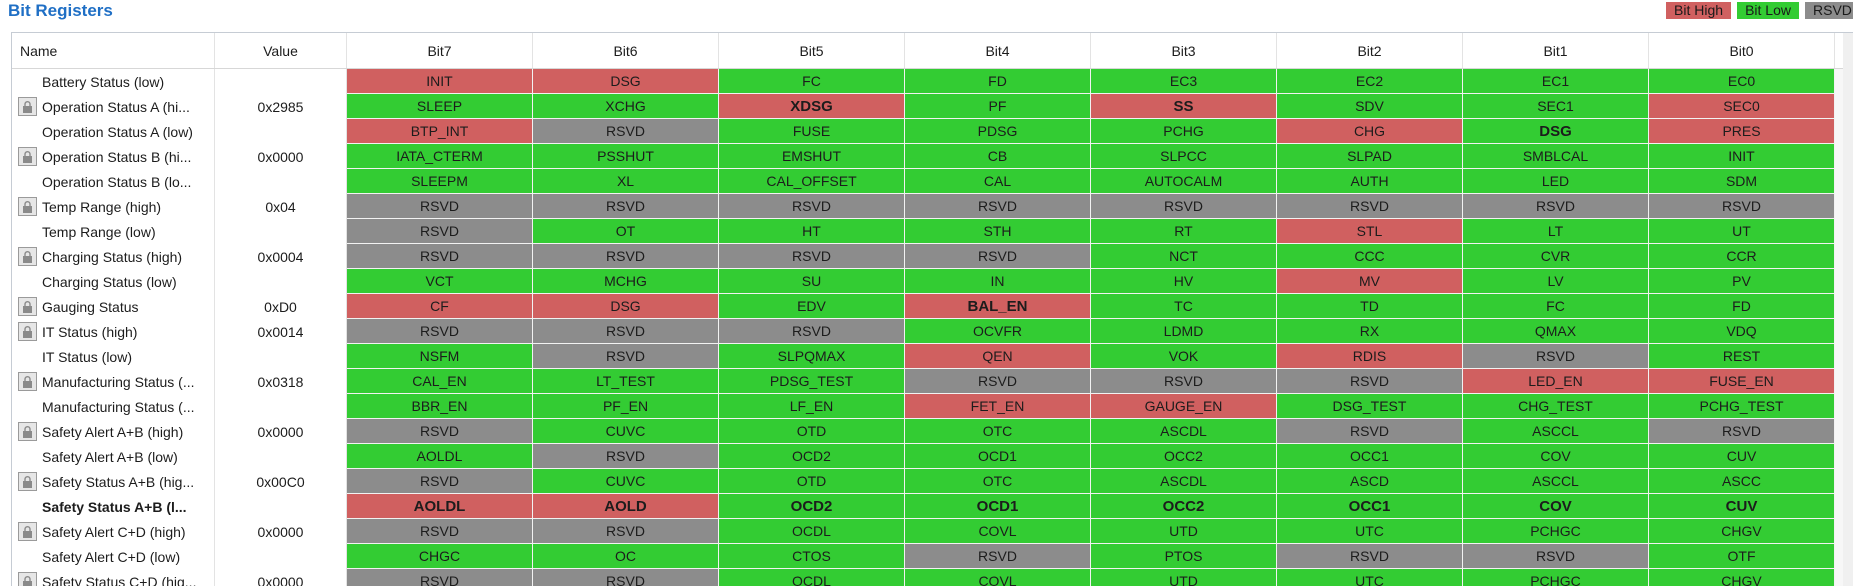 This screenshot has height=586, width=1853. Describe the element at coordinates (1742, 531) in the screenshot. I see `bit-cell: CHGV` at that location.